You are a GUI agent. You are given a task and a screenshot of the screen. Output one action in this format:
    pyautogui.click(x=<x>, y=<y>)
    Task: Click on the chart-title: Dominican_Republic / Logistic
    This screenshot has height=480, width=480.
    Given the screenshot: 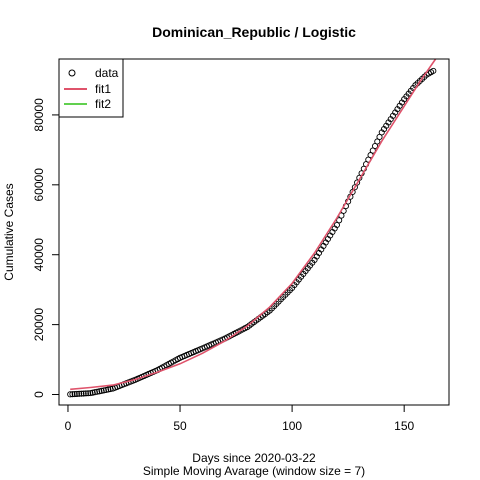 What is the action you would take?
    pyautogui.click(x=254, y=32)
    